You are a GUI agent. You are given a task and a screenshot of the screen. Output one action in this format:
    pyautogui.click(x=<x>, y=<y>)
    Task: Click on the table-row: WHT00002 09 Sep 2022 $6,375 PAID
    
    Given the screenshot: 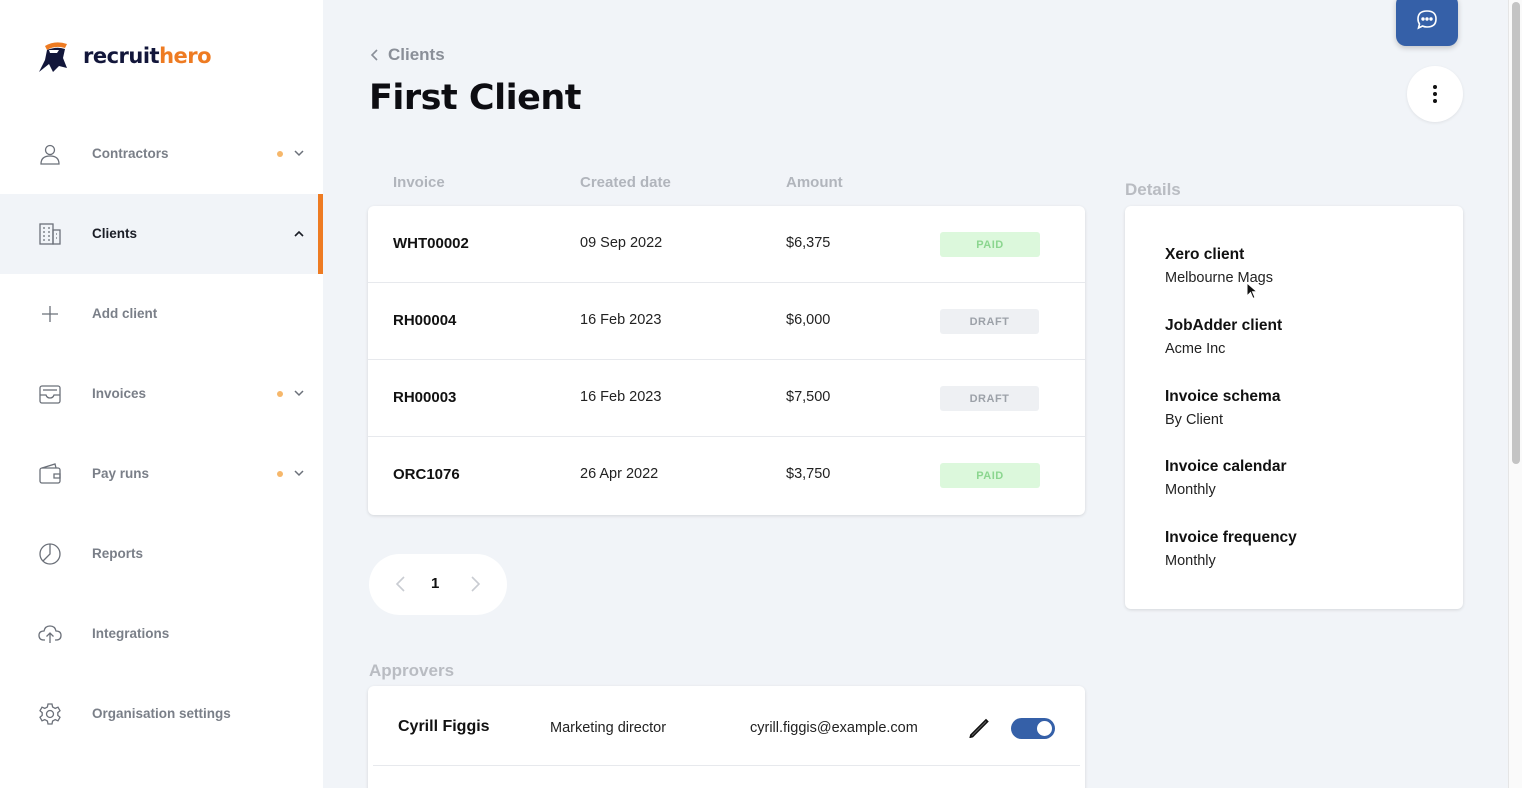 What is the action you would take?
    pyautogui.click(x=726, y=244)
    